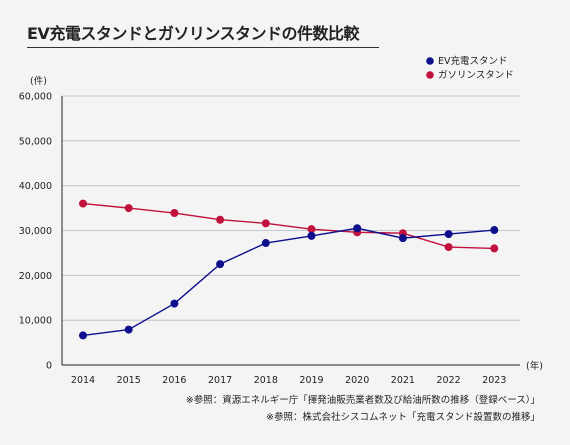 Image resolution: width=570 pixels, height=445 pixels. Describe the element at coordinates (35, 321) in the screenshot. I see `y-tick-label: 10,000` at that location.